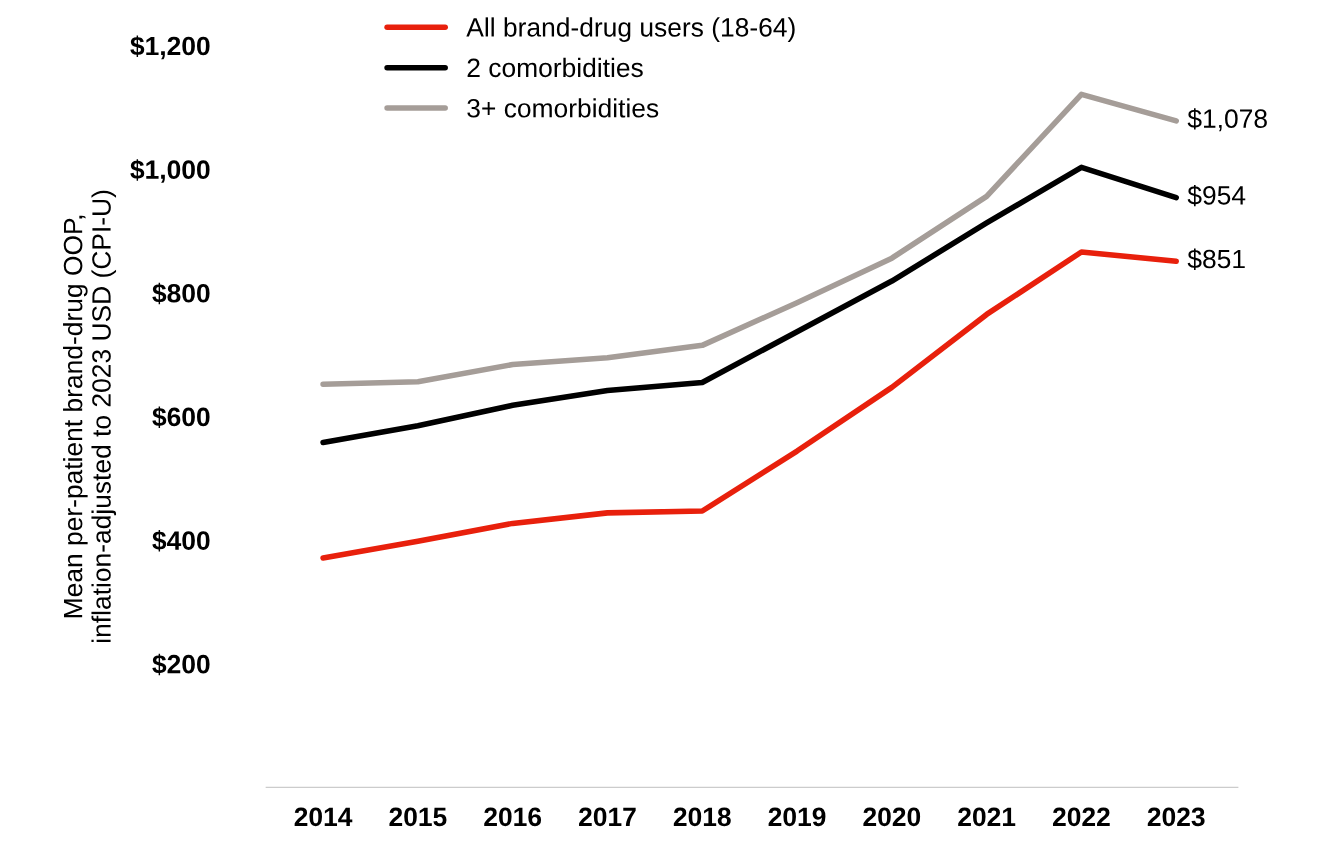 Image resolution: width=1331 pixels, height=843 pixels. What do you see at coordinates (170, 171) in the screenshot?
I see `y-tick-label: $1,000` at bounding box center [170, 171].